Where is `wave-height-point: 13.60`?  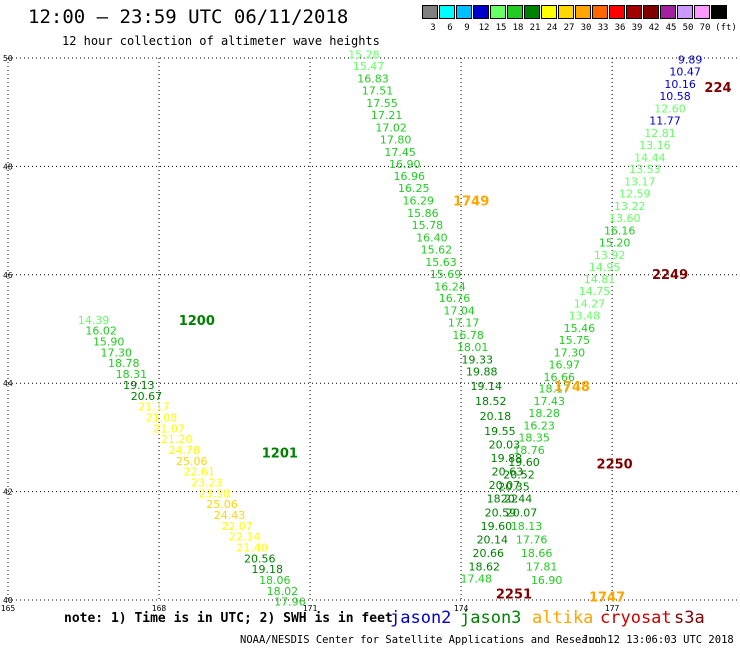
wave-height-point: 13.60 is located at coordinates (625, 218).